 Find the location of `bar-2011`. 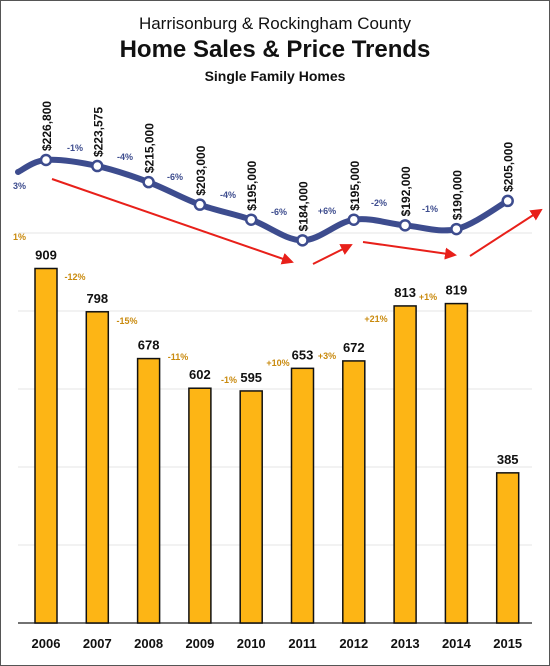

bar-2011 is located at coordinates (302, 495).